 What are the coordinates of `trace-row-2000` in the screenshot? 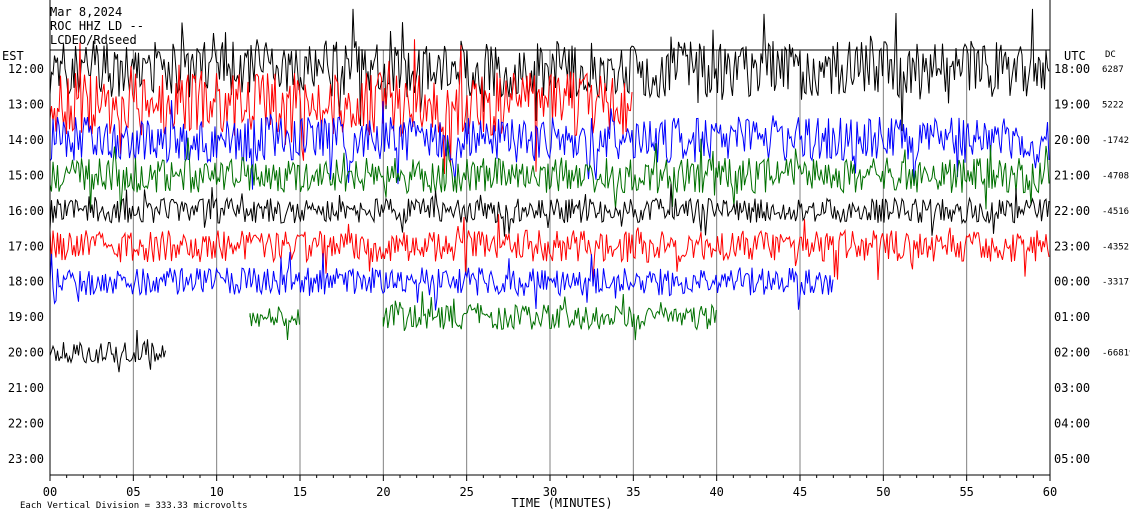 It's located at (107, 351).